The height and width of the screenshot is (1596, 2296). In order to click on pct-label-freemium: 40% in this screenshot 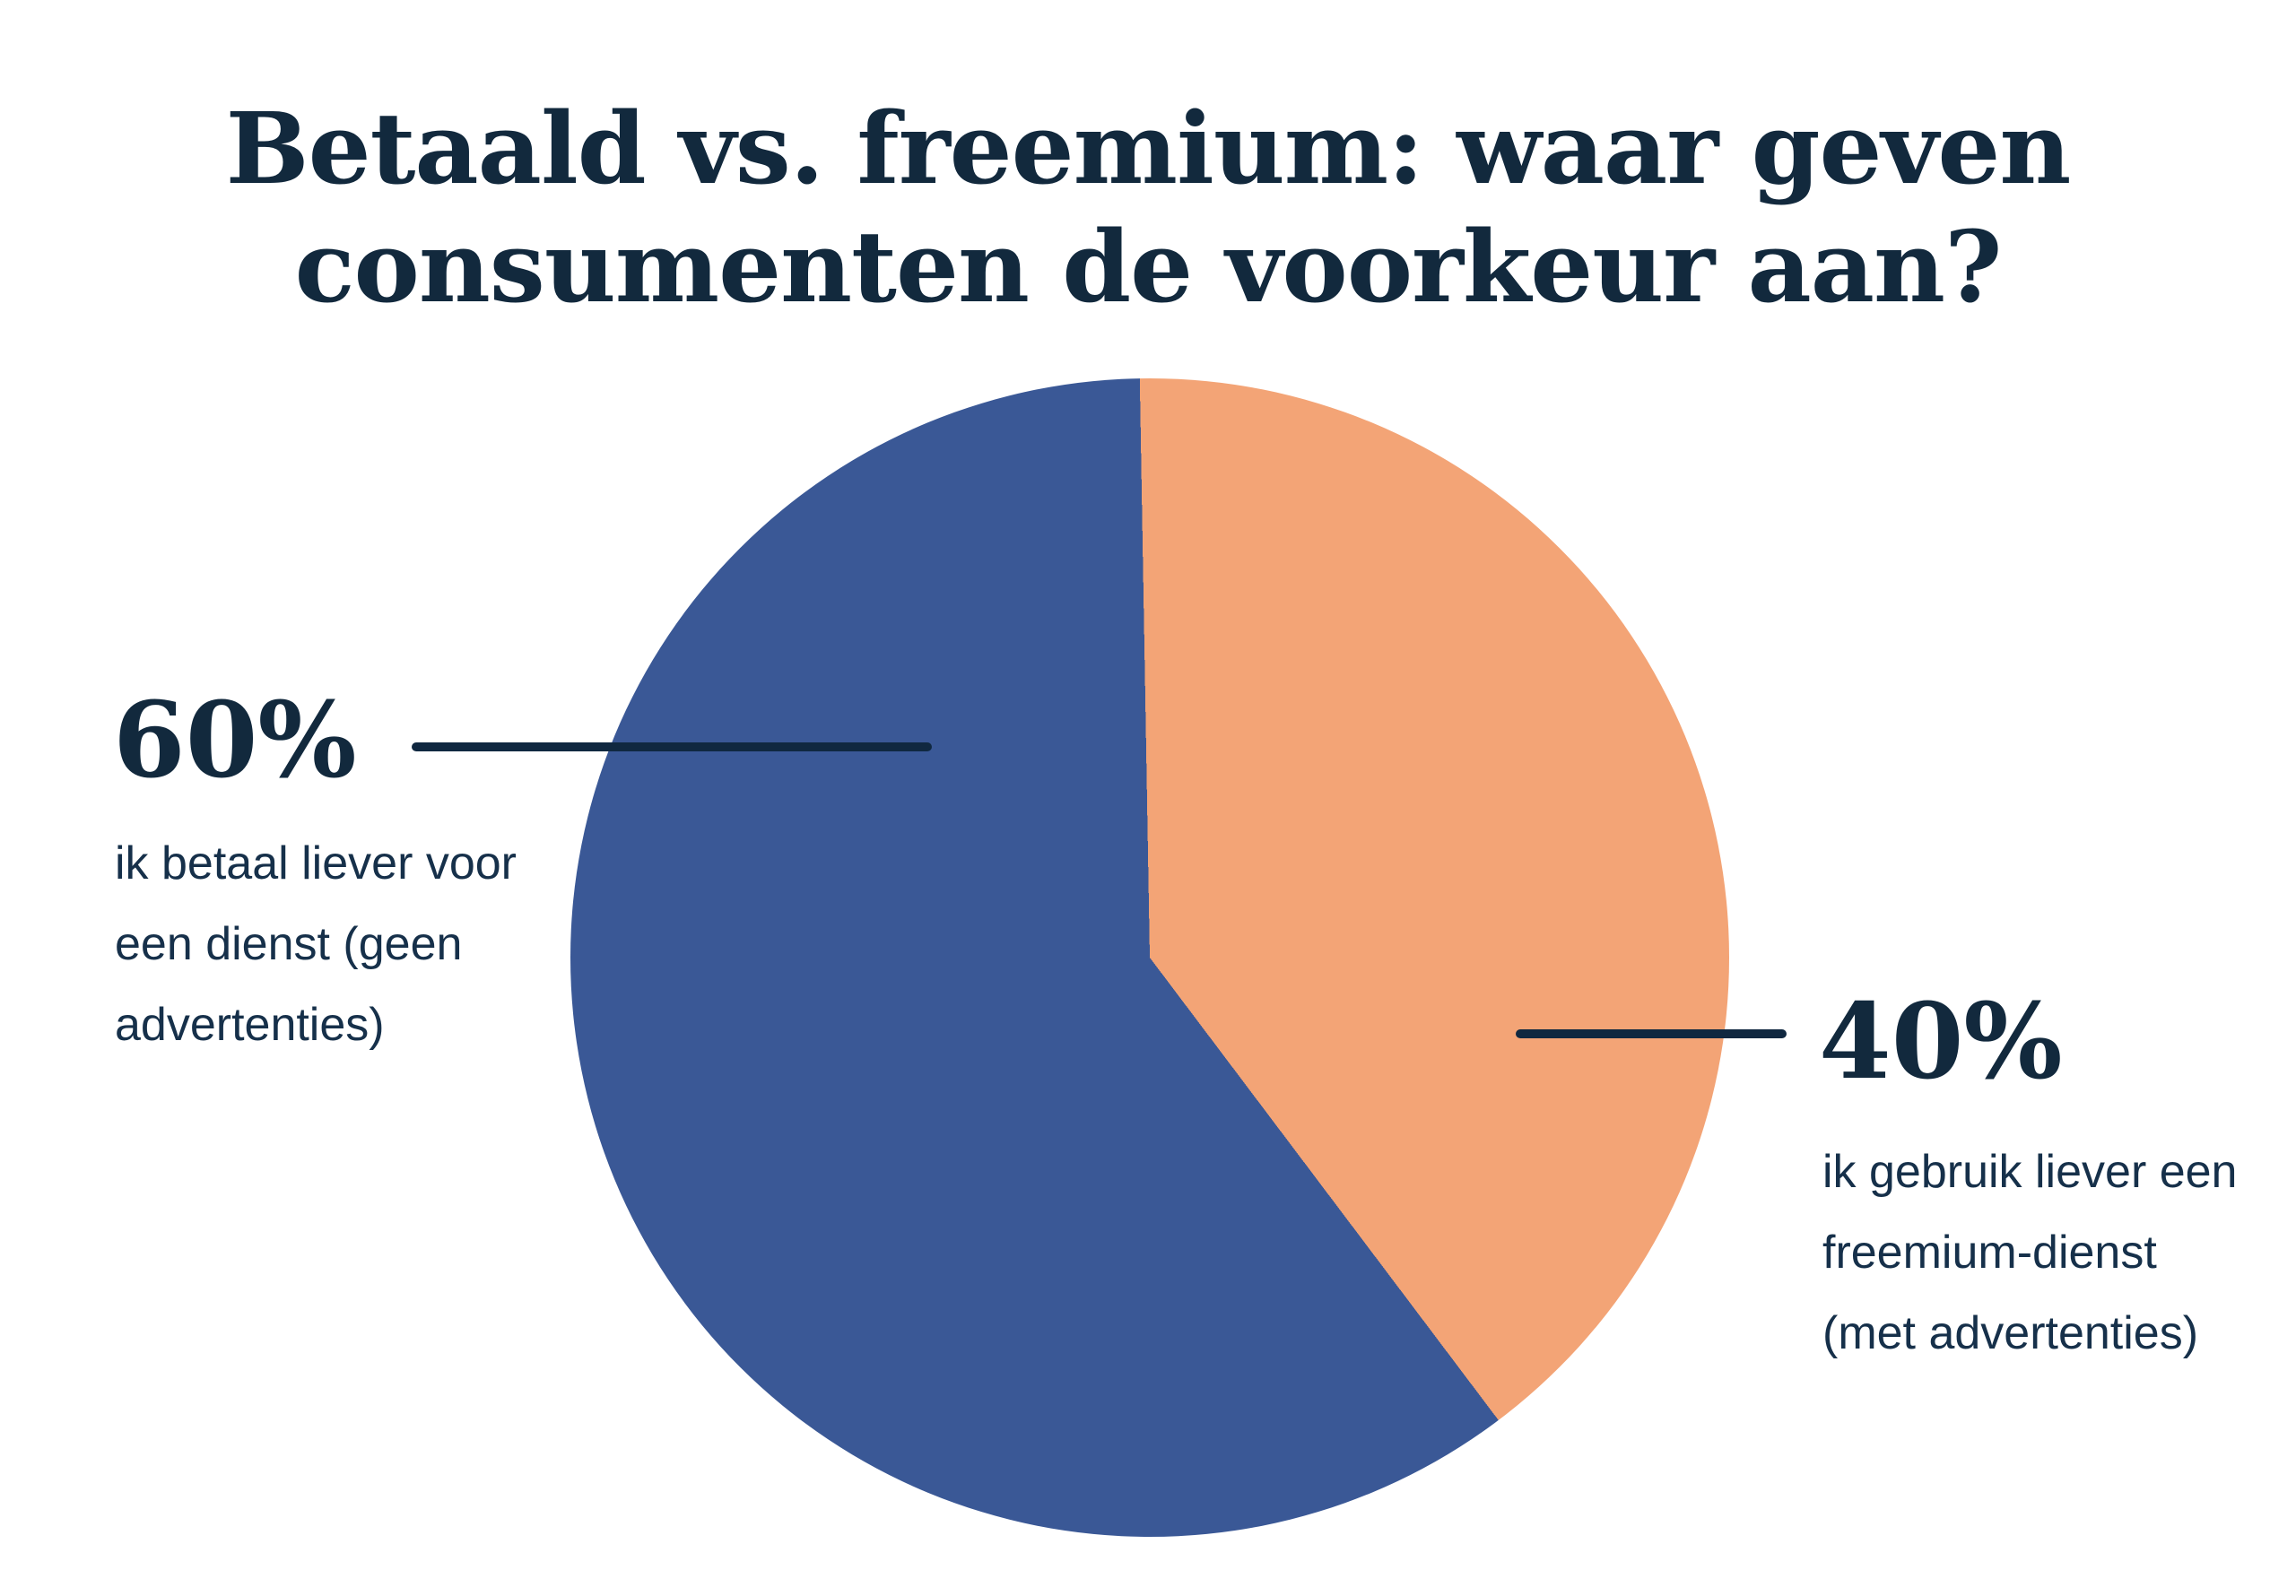, I will do `click(1941, 1042)`.